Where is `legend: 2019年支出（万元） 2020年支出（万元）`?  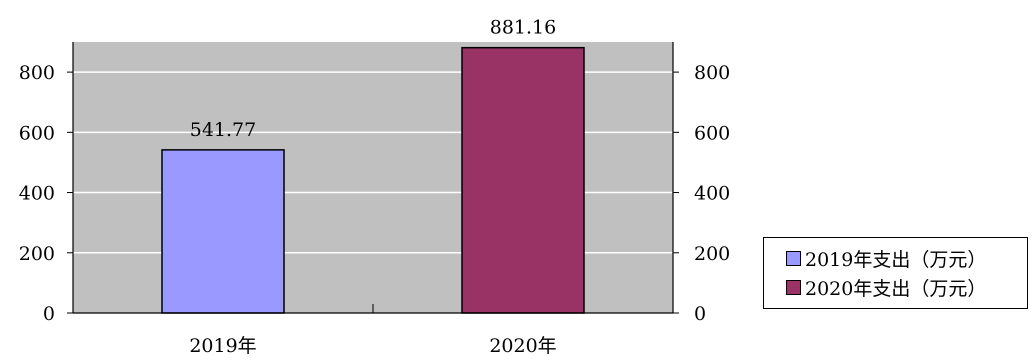 legend: 2019年支出（万元） 2020年支出（万元） is located at coordinates (895, 273).